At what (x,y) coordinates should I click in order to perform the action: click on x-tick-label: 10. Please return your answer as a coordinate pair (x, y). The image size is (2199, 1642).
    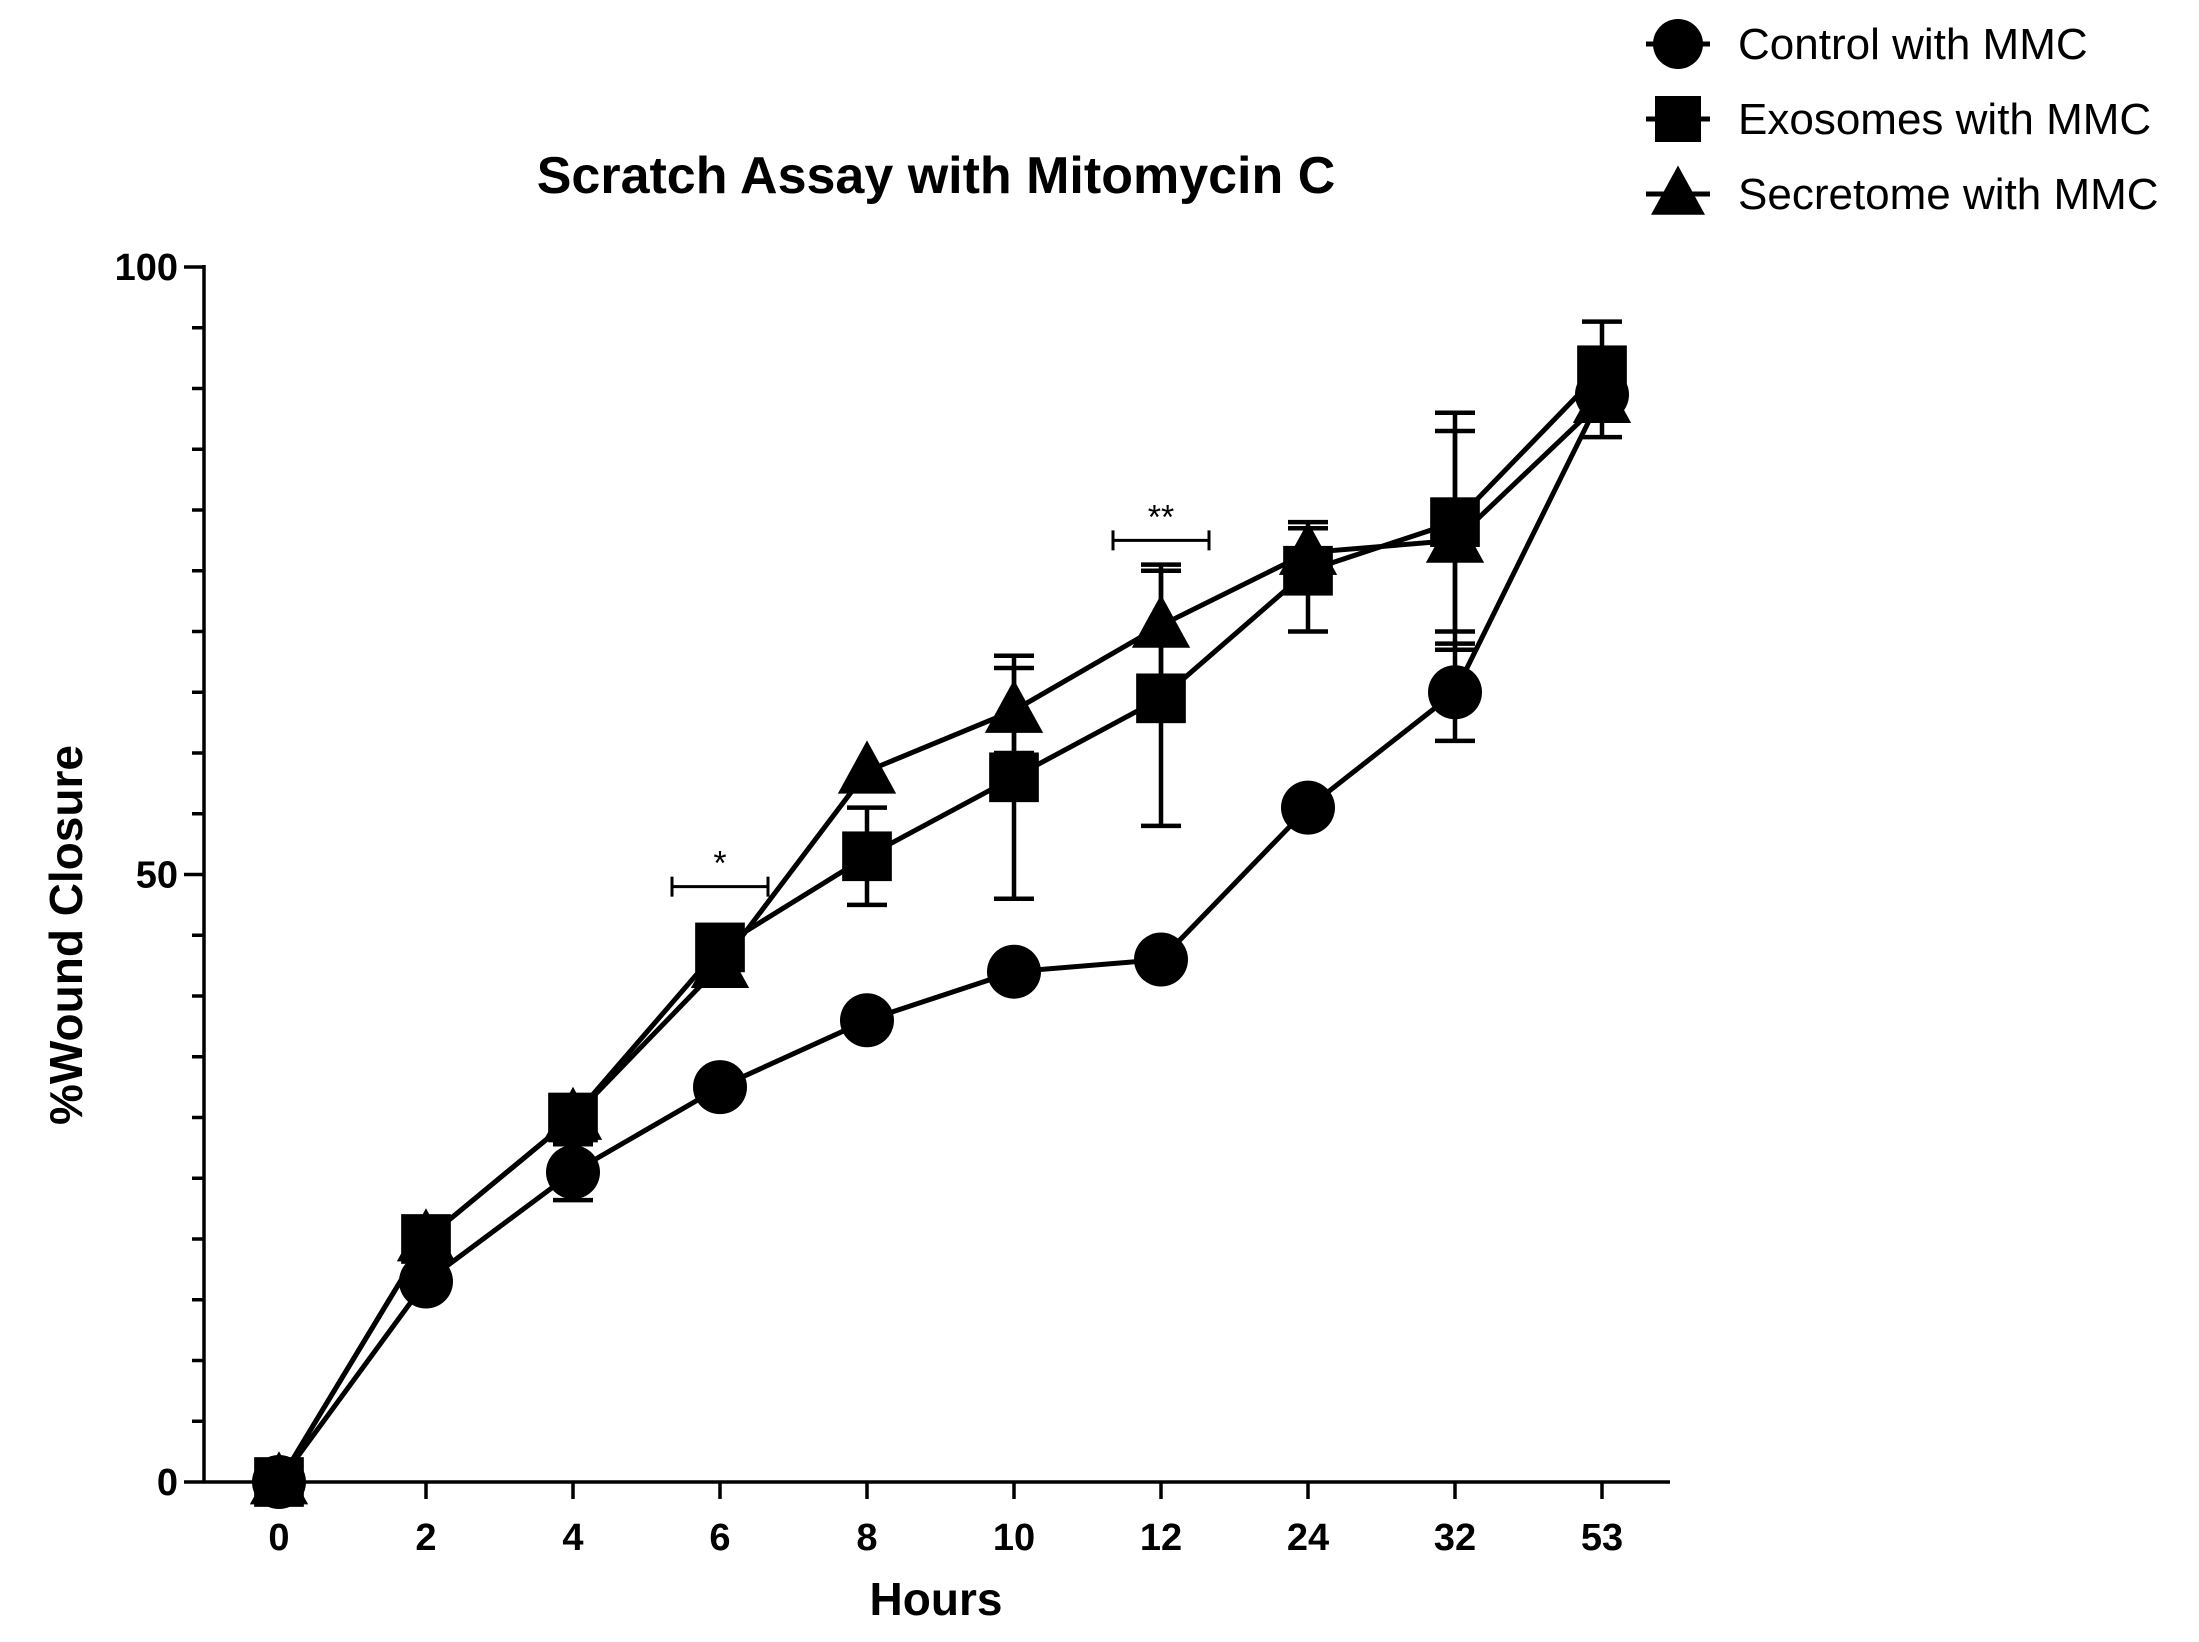
    Looking at the image, I should click on (1014, 1538).